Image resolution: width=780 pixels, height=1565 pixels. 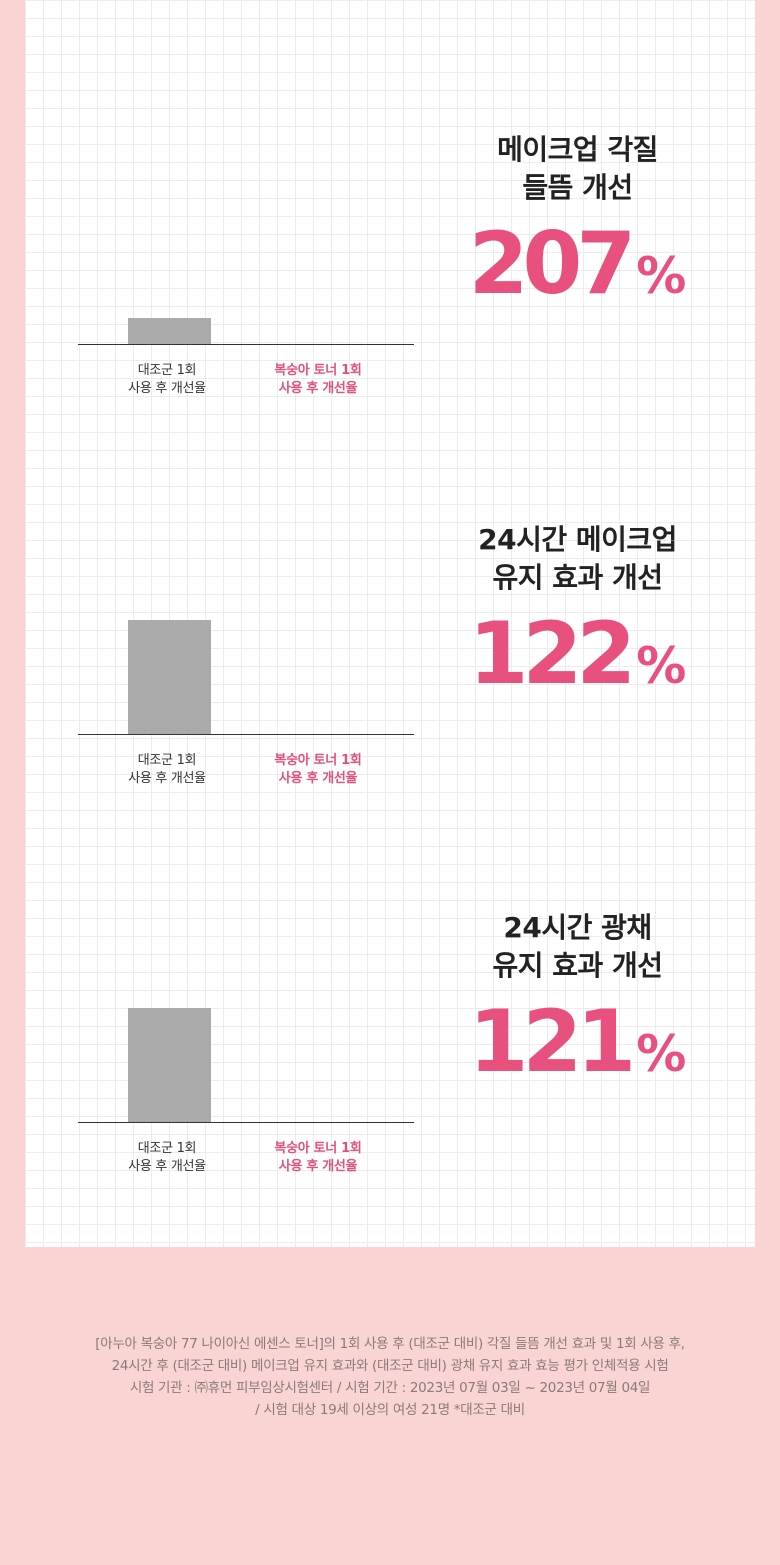 What do you see at coordinates (577, 187) in the screenshot?
I see `metric-title-line2: 들뜸 개선` at bounding box center [577, 187].